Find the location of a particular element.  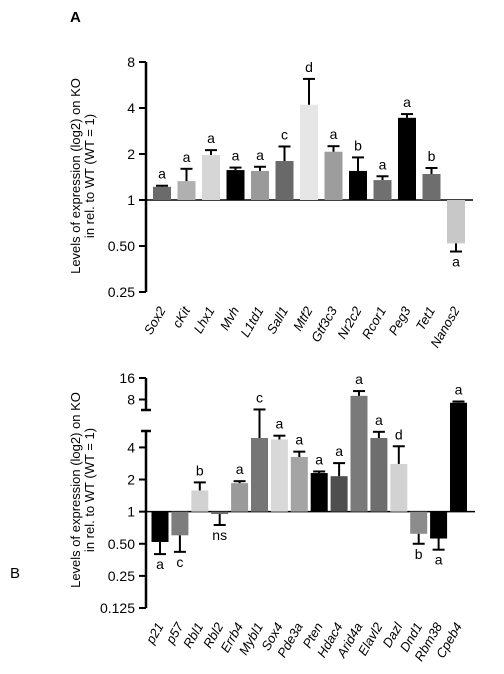

x-tick-label: cKit is located at coordinates (181, 316).